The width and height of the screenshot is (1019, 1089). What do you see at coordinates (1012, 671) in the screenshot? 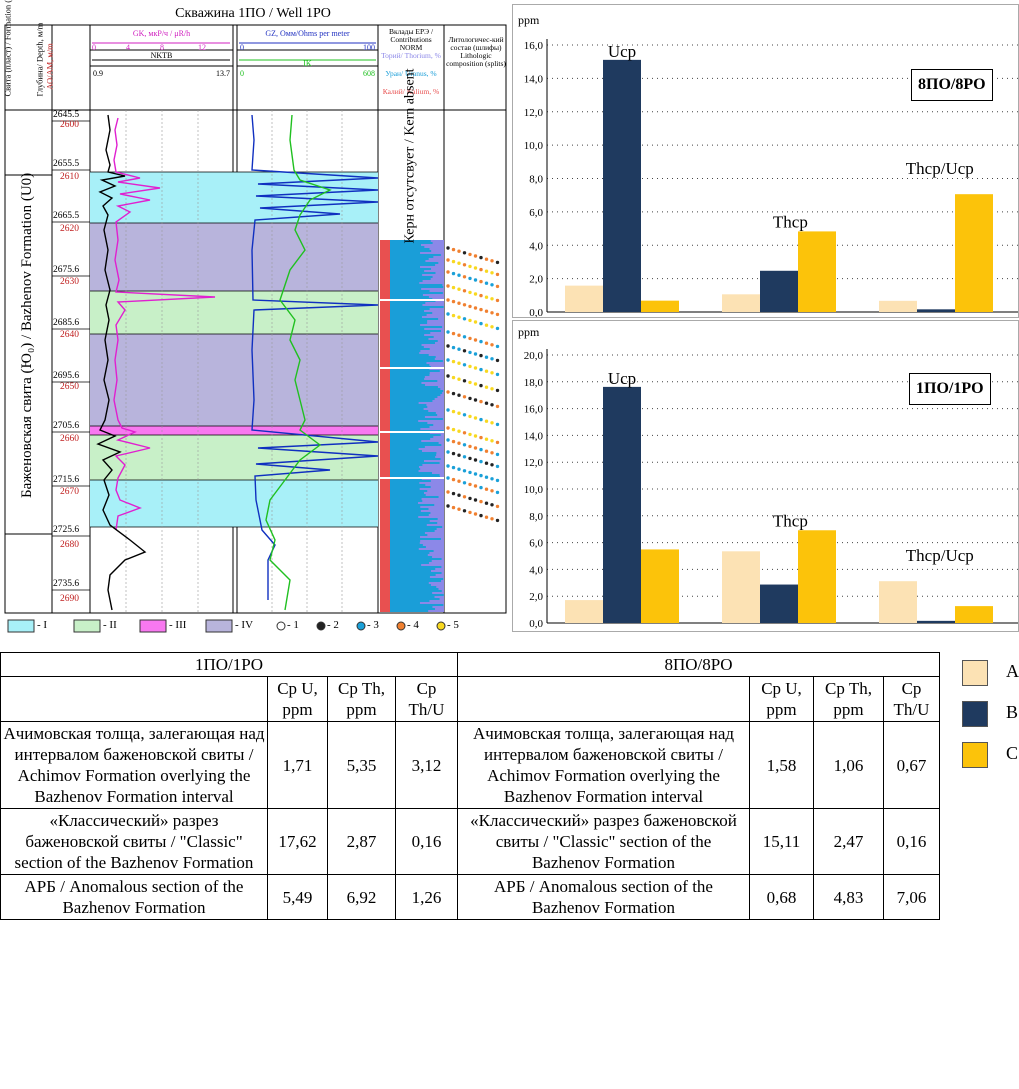
I see `legend-label-a: A` at bounding box center [1012, 671].